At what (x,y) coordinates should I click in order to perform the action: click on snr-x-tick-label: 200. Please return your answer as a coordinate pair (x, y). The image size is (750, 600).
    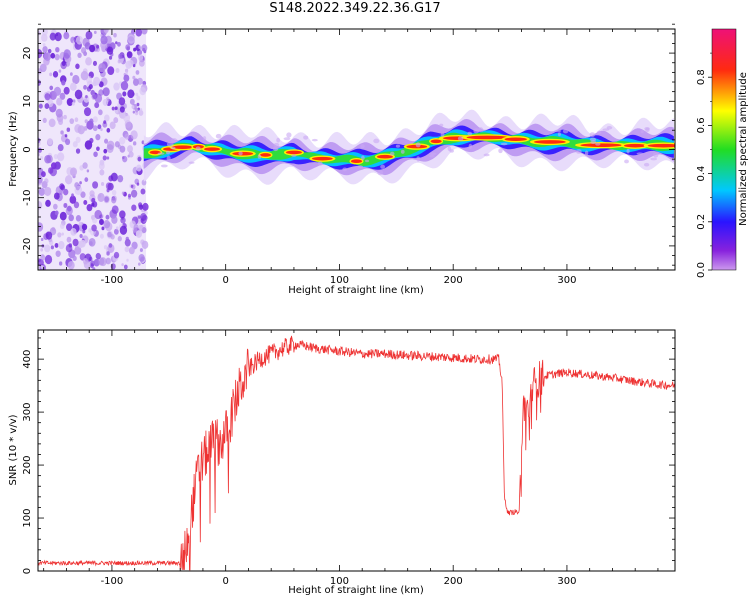
    Looking at the image, I should click on (453, 581).